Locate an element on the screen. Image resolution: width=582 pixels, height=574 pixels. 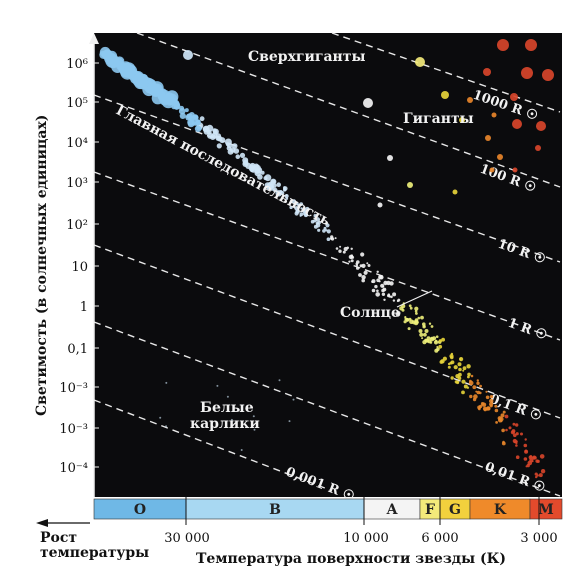
y-tick-2: 10⁴ is located at coordinates (77, 143).